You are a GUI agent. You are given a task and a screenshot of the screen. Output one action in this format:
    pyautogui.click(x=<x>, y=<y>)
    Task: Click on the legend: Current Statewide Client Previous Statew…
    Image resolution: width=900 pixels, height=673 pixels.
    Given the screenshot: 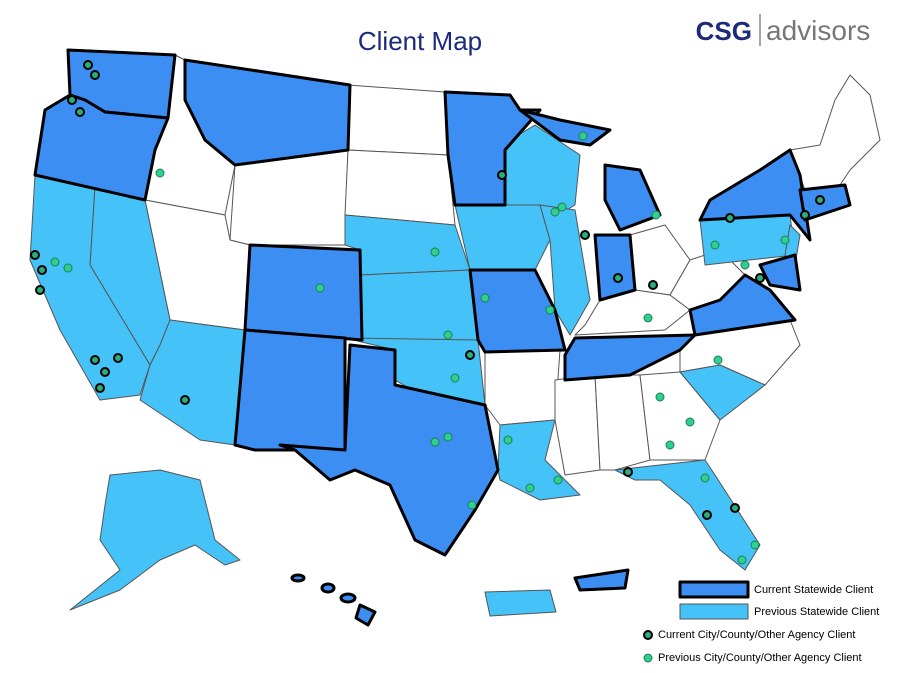 What is the action you would take?
    pyautogui.click(x=761, y=622)
    